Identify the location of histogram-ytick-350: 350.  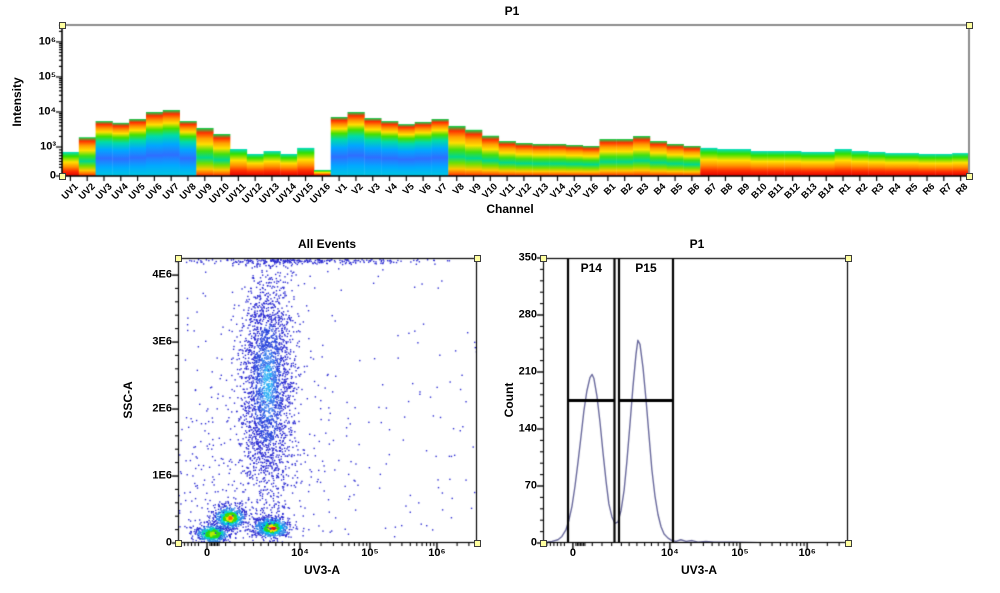
(527, 257).